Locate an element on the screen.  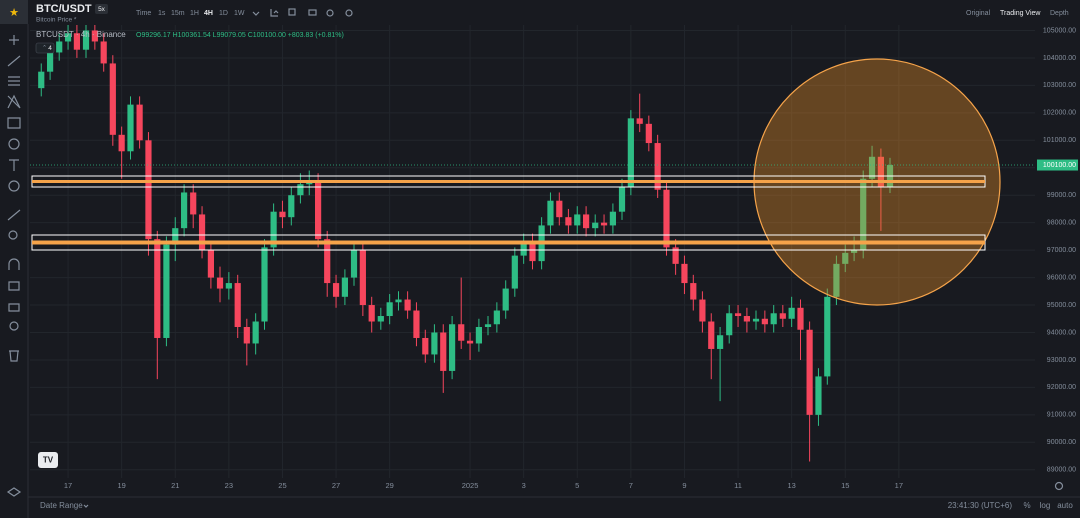
symbol: BTC/USDT is located at coordinates (64, 9).